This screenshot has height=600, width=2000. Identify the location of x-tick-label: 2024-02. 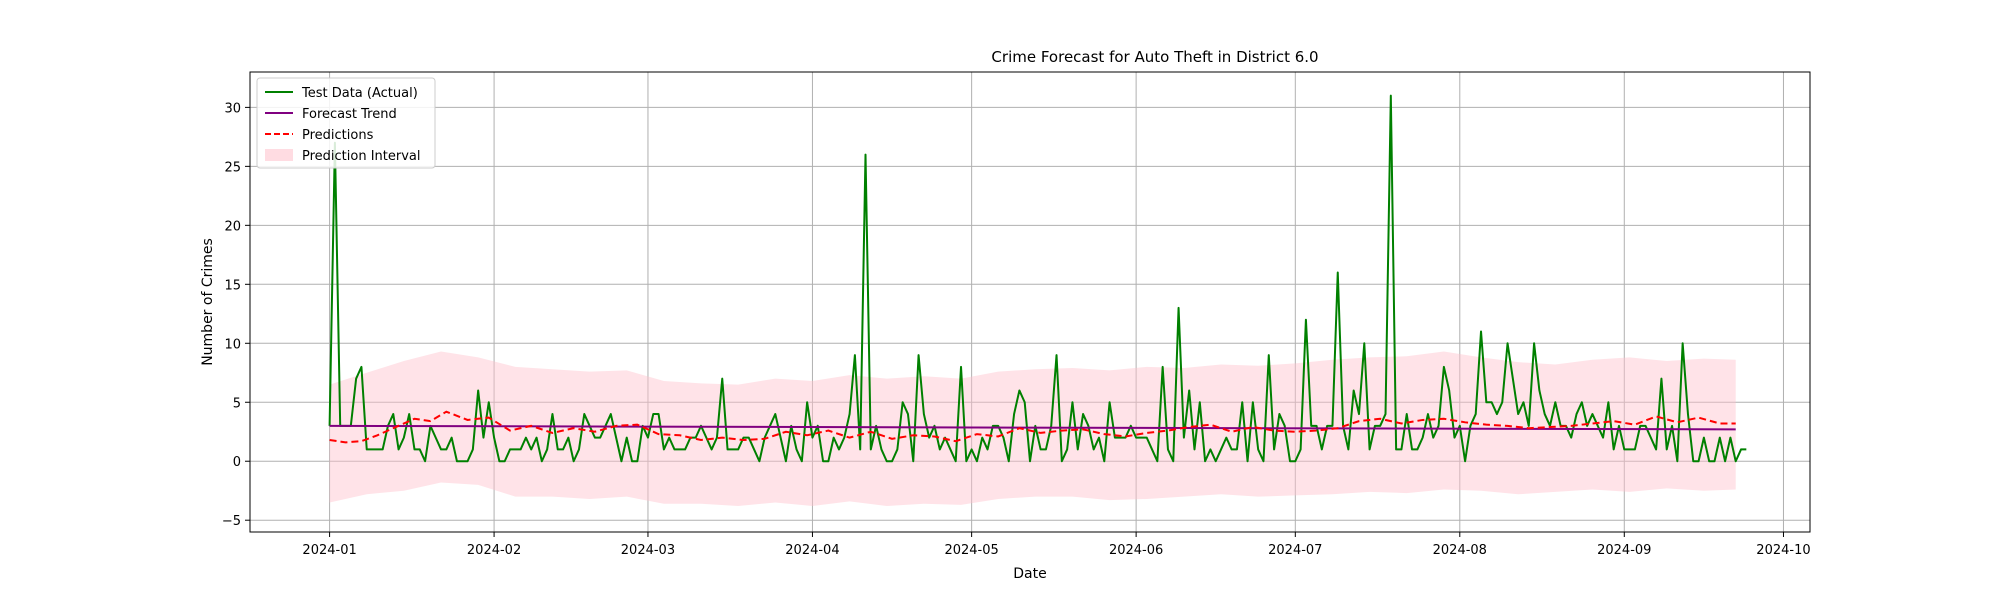
(494, 550).